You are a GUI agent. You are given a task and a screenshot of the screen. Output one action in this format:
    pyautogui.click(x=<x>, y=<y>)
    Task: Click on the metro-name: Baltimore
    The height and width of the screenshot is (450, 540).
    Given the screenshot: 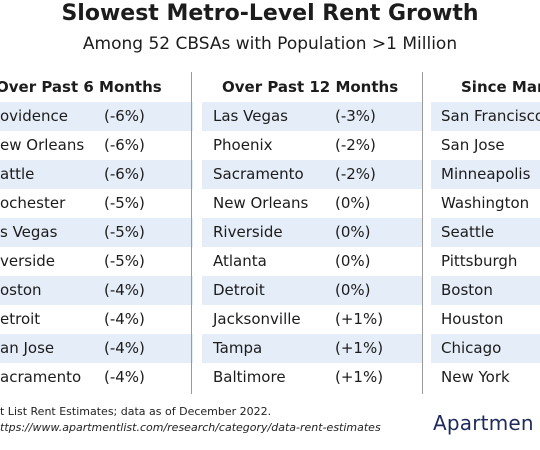 What is the action you would take?
    pyautogui.click(x=249, y=377)
    